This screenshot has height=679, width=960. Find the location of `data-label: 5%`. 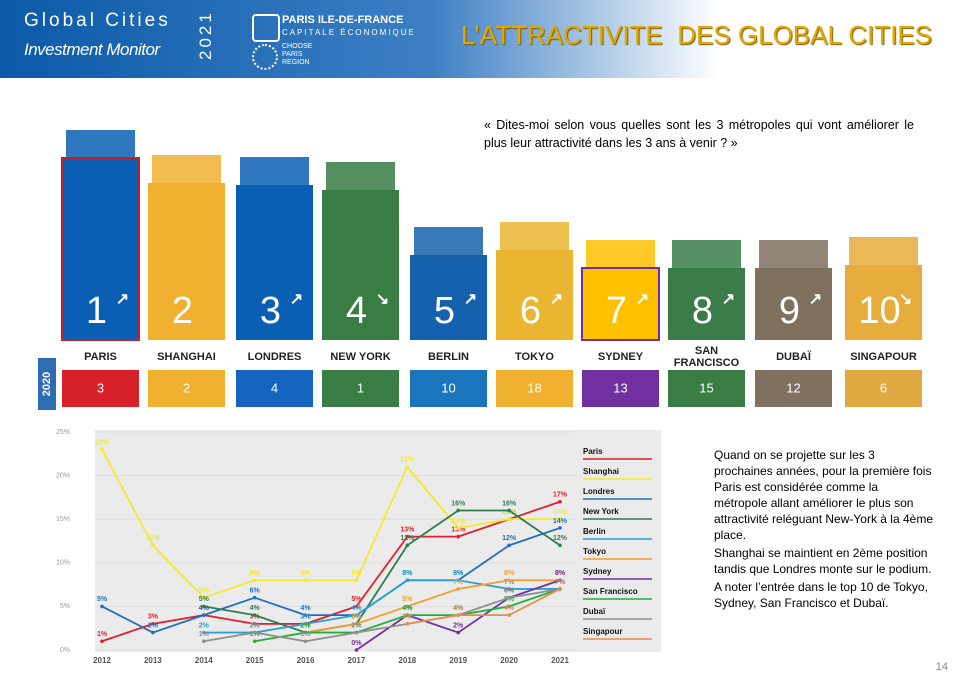

data-label: 5% is located at coordinates (509, 599).